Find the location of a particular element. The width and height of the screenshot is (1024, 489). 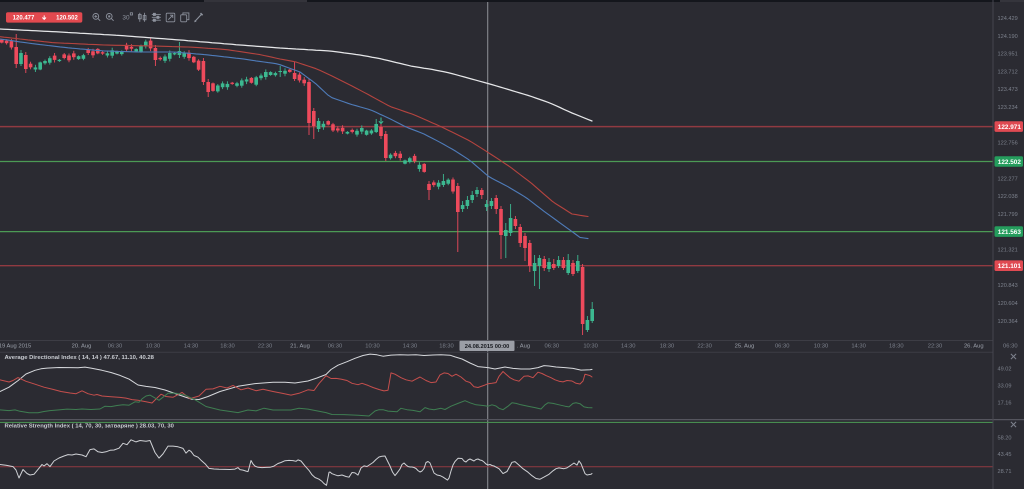

svg-text: 122.038 is located at coordinates (1008, 197).